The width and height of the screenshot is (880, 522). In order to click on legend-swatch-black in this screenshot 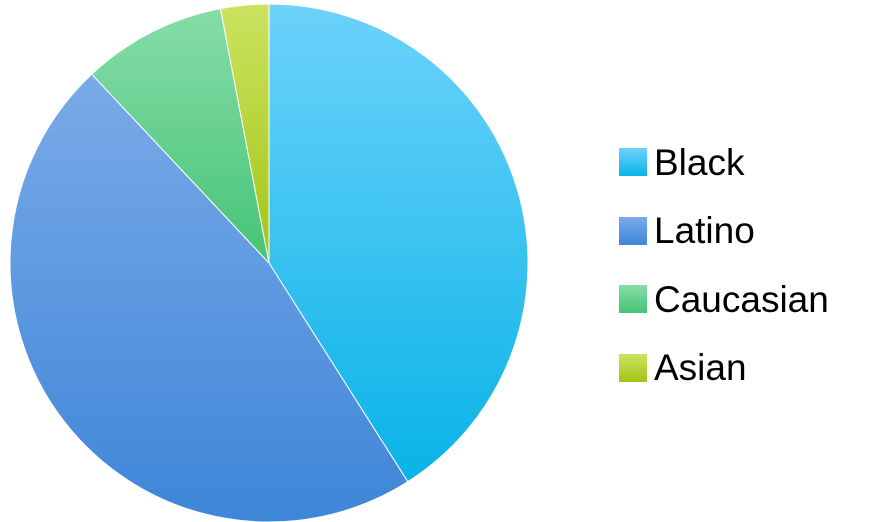, I will do `click(633, 162)`.